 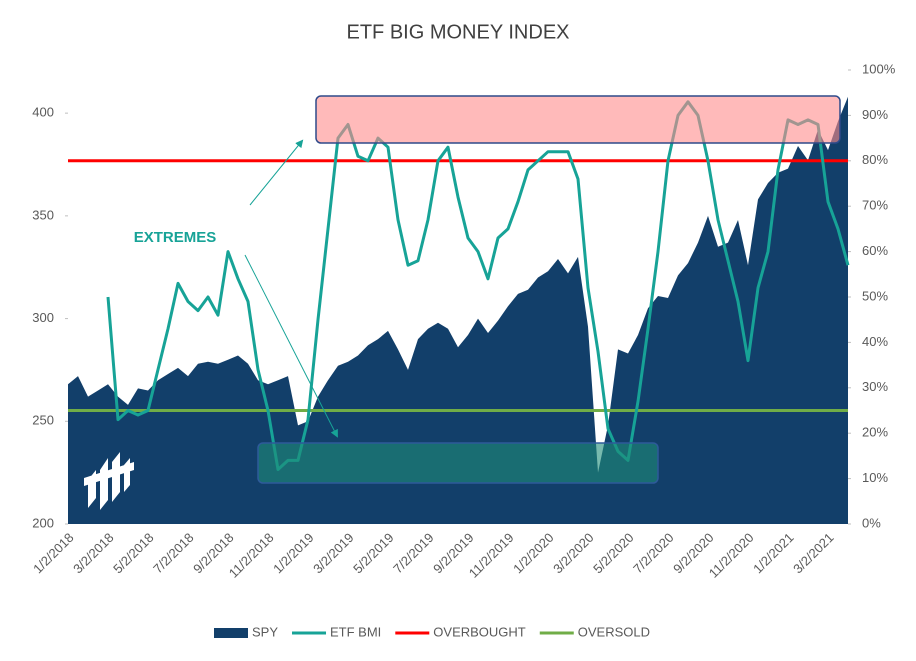 I want to click on y-tick-label: 350, so click(x=43, y=214).